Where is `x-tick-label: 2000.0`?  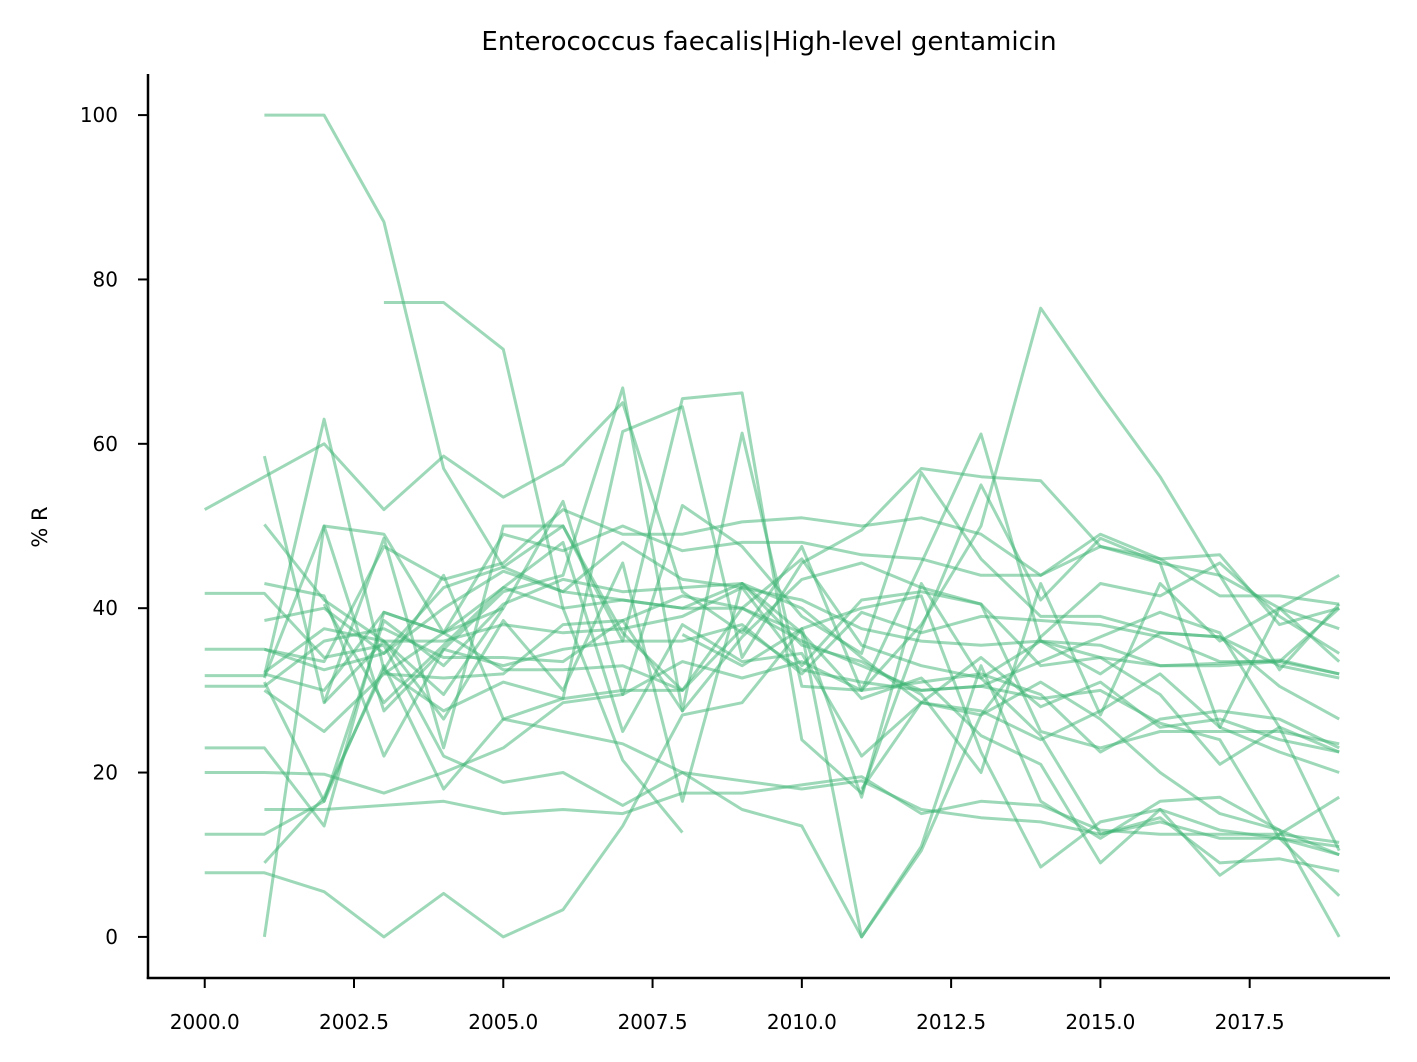
x-tick-label: 2000.0 is located at coordinates (205, 1022).